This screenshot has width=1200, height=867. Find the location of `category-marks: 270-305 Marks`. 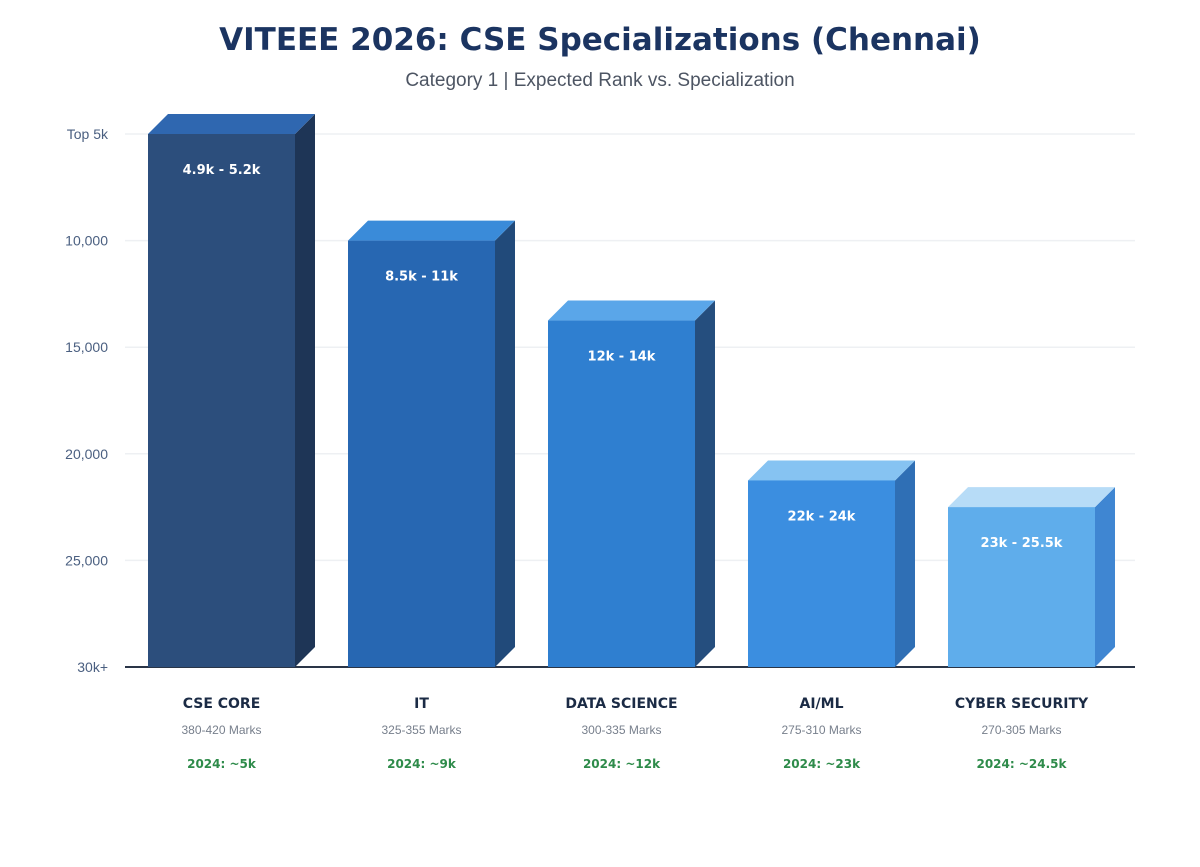

category-marks: 270-305 Marks is located at coordinates (1021, 730).